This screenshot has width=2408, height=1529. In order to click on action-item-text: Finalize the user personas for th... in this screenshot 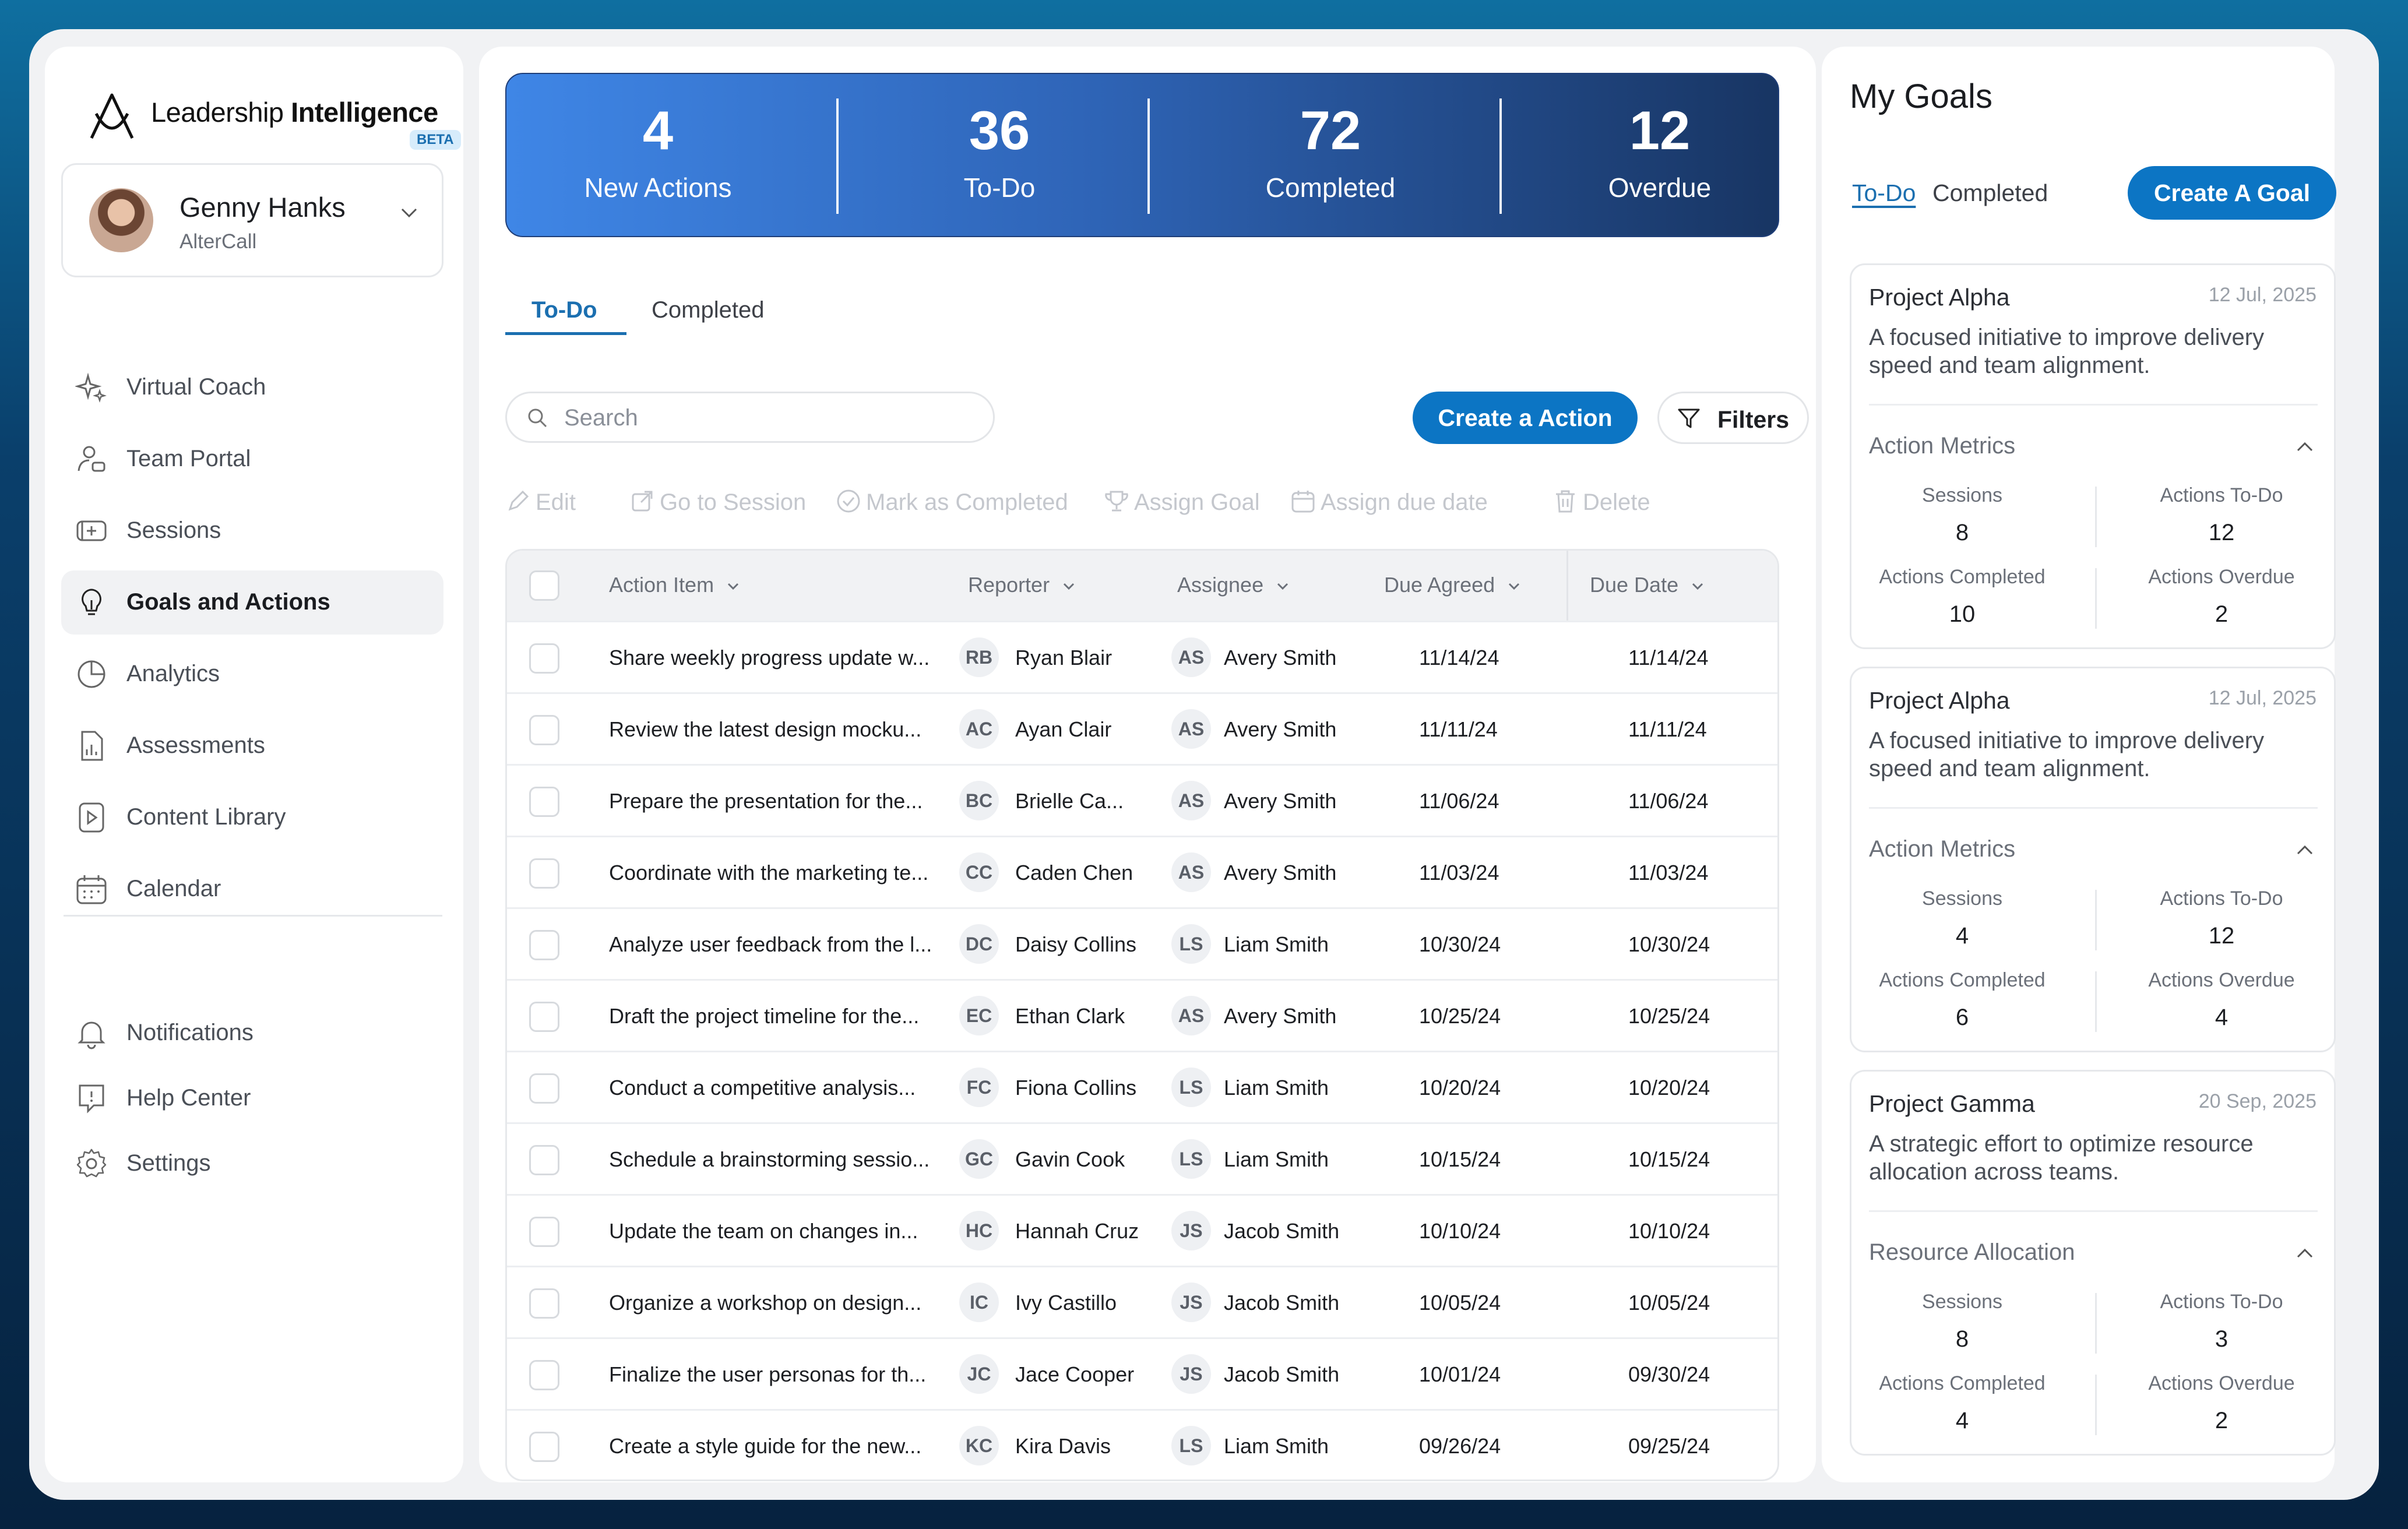, I will do `click(768, 1374)`.